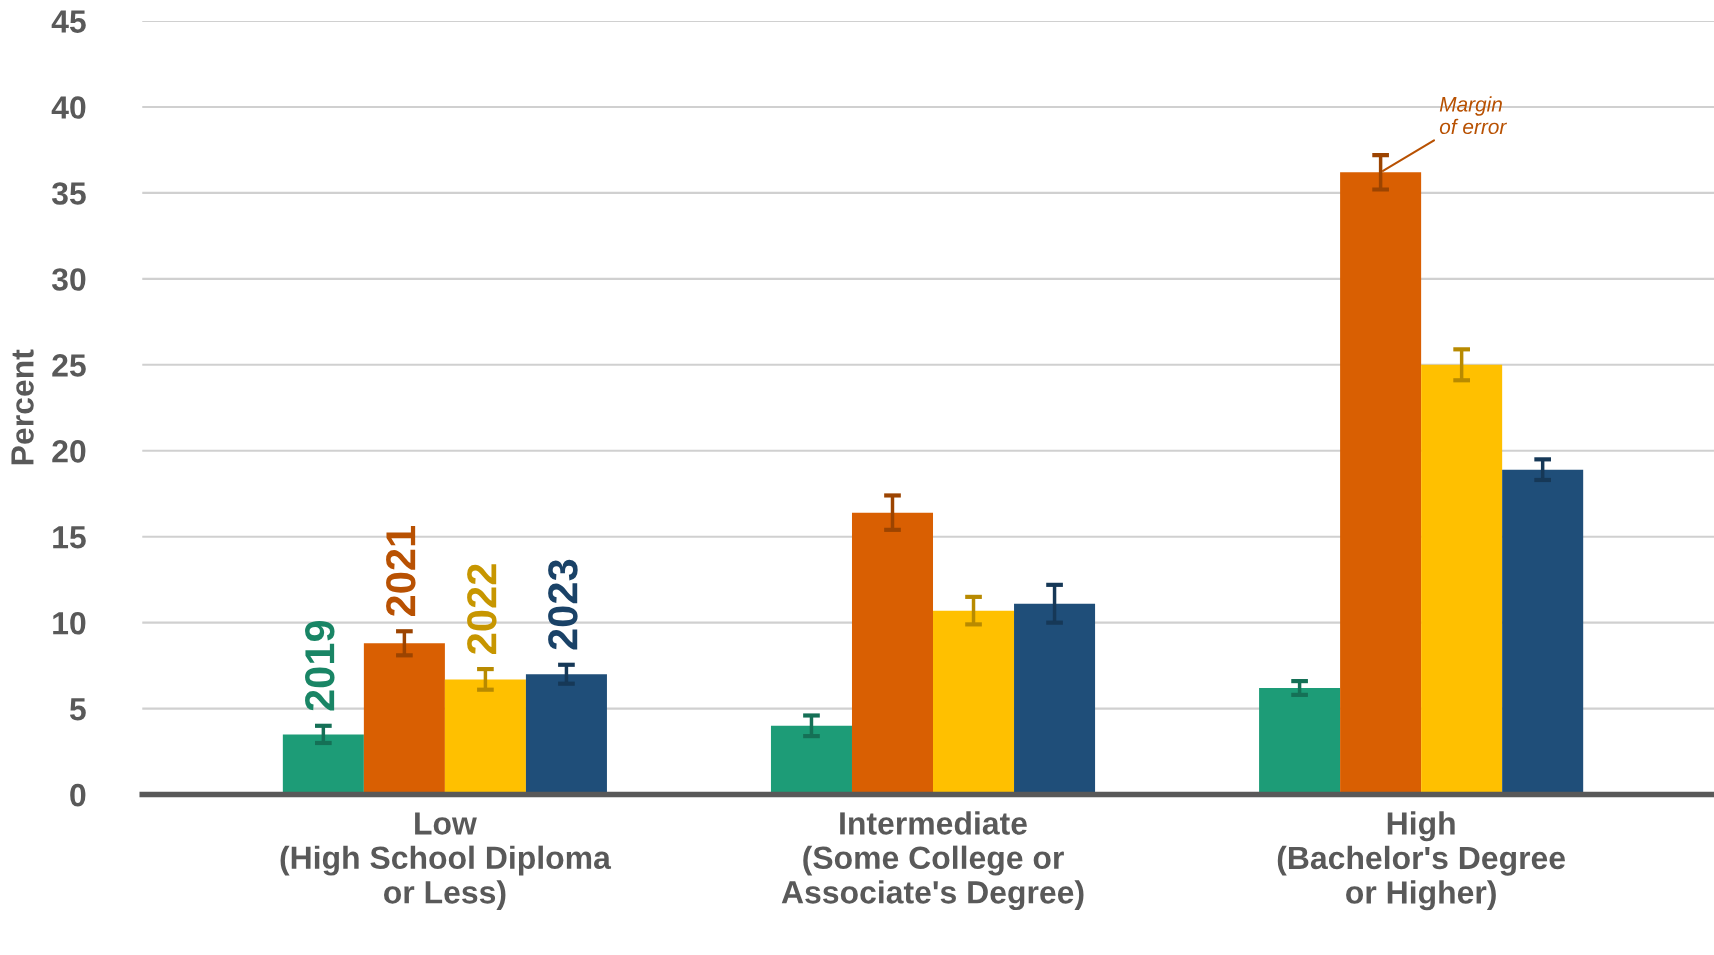  What do you see at coordinates (401, 571) in the screenshot?
I see `text: 2021` at bounding box center [401, 571].